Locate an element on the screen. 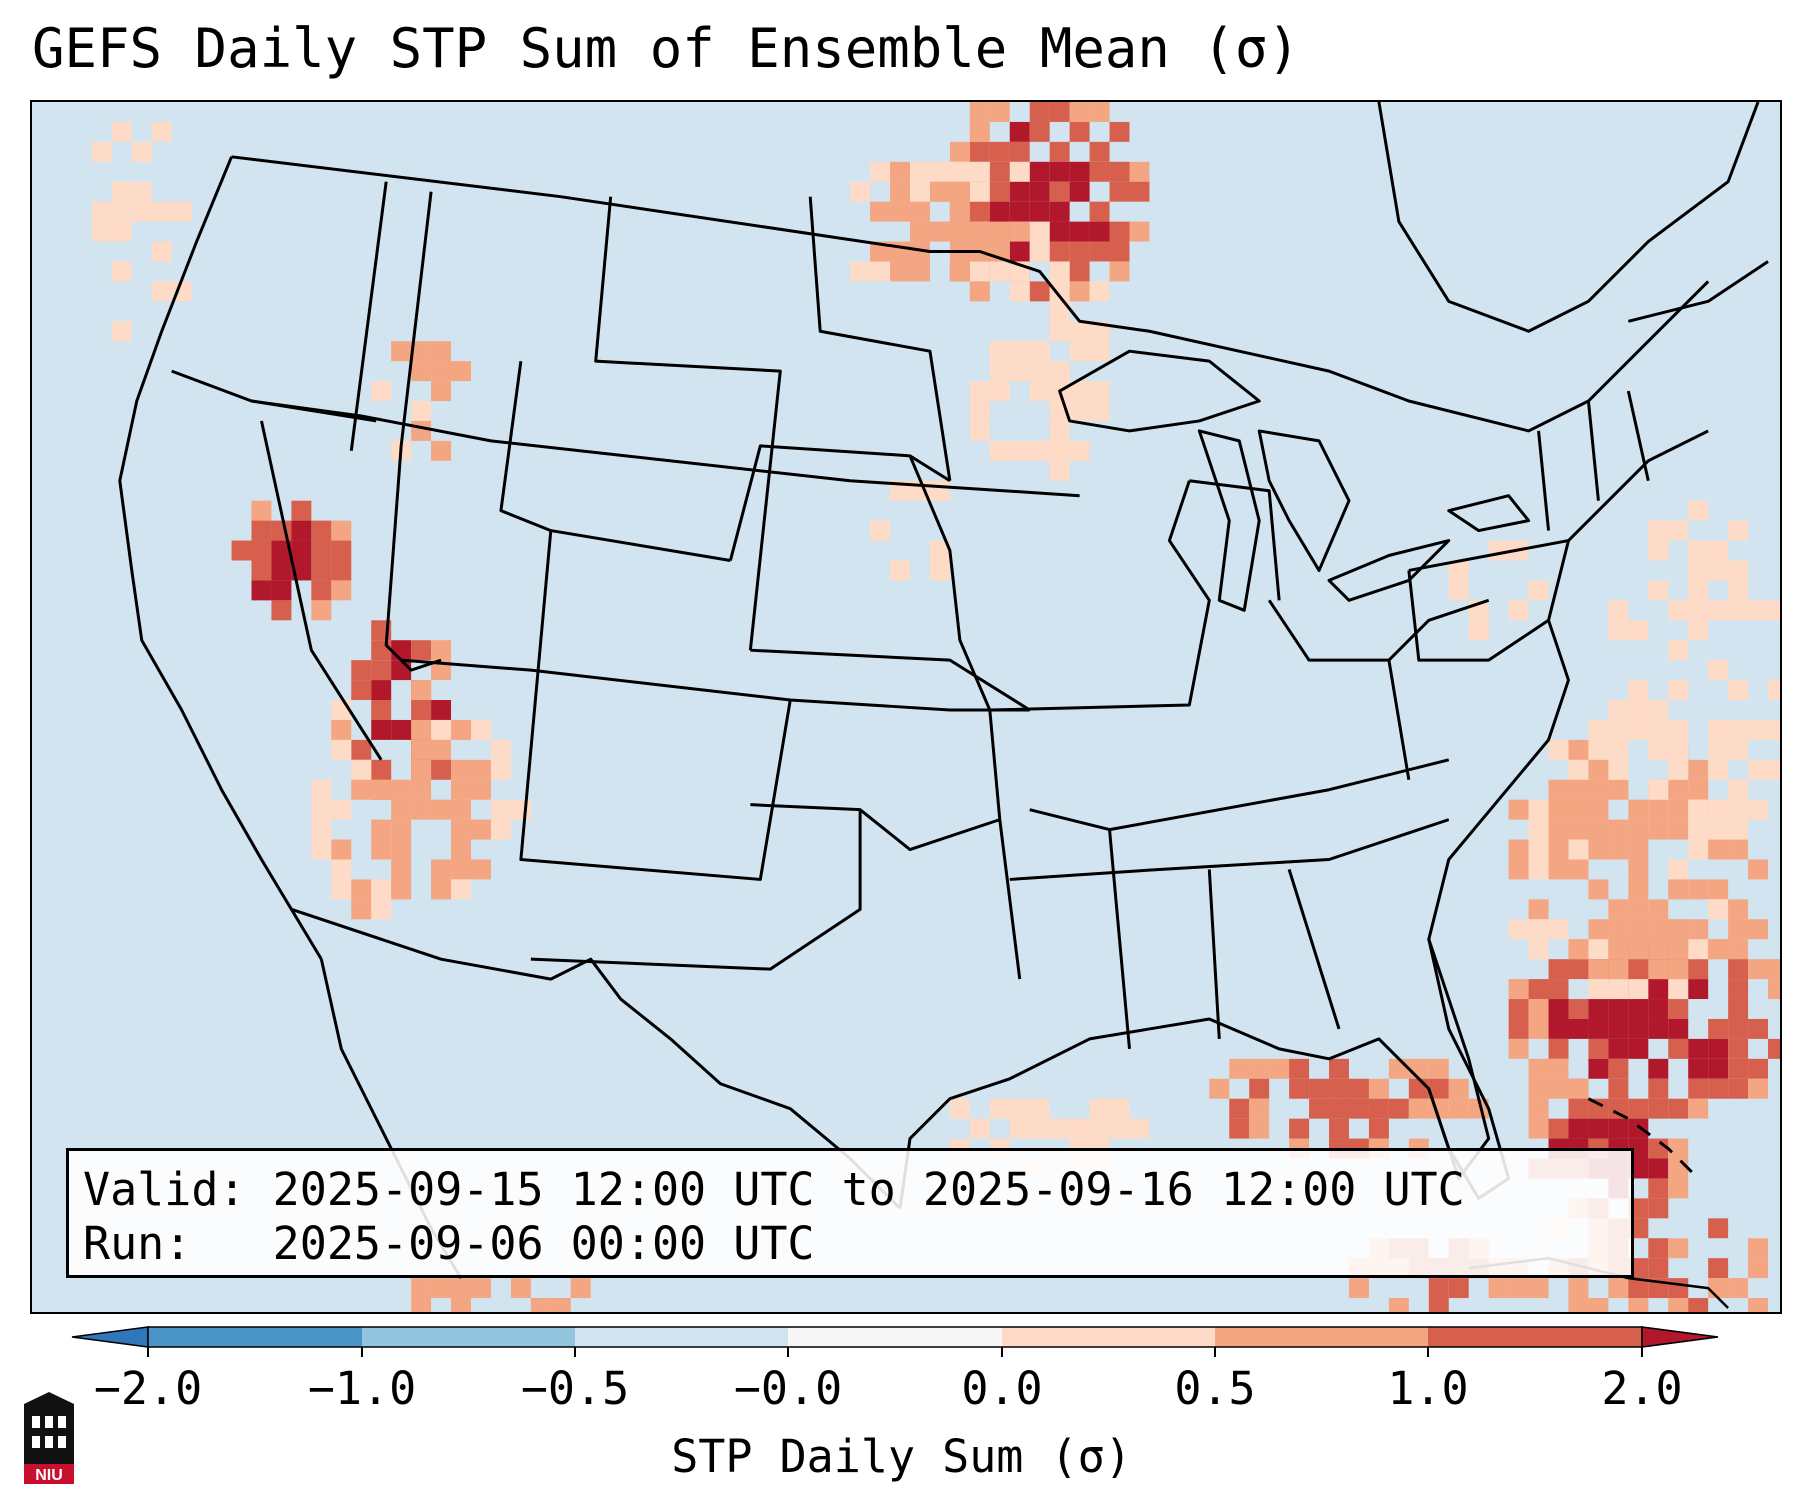 This screenshot has height=1506, width=1803. lake-huron is located at coordinates (1304, 500).